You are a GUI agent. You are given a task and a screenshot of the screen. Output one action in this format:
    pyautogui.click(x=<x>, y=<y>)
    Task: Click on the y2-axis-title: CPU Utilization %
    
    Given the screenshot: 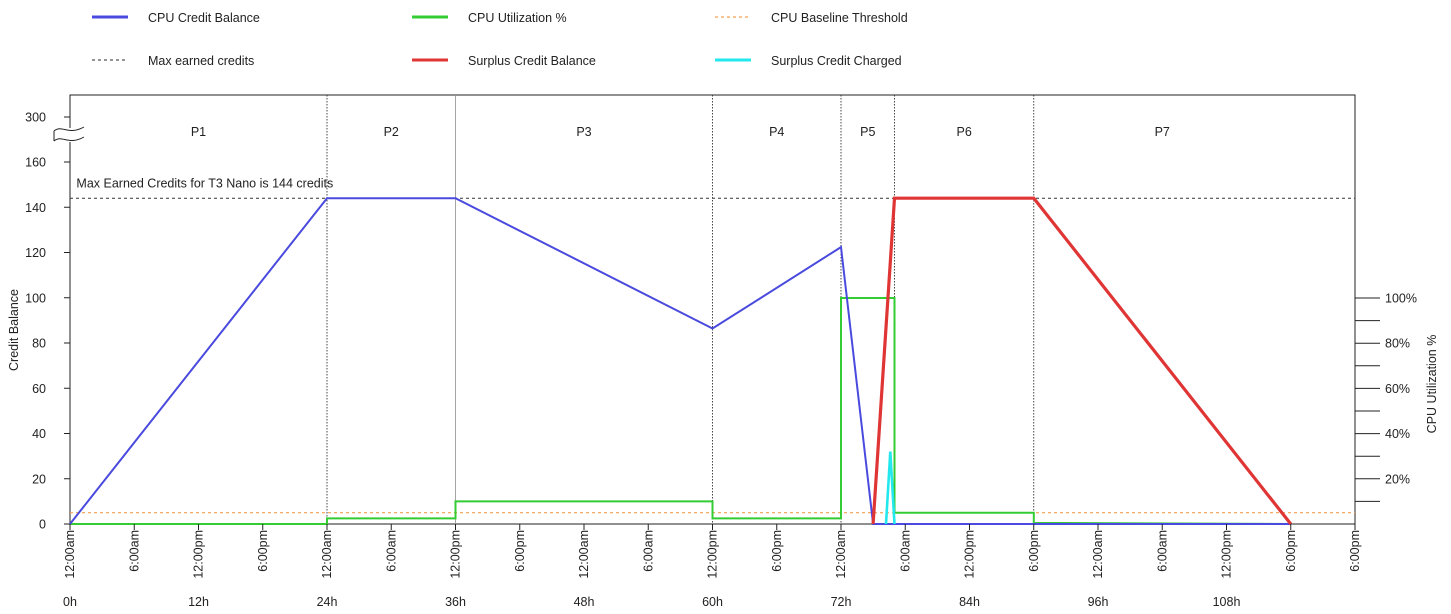 What is the action you would take?
    pyautogui.click(x=1432, y=384)
    